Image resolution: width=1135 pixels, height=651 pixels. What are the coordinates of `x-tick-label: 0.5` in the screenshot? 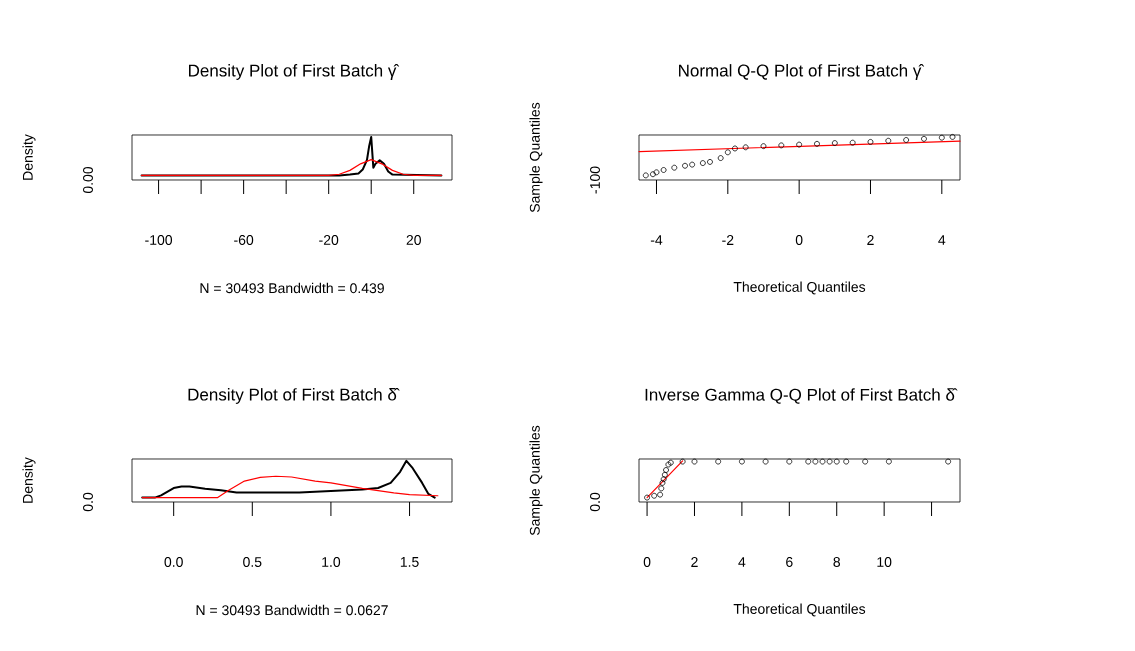 It's located at (252, 562).